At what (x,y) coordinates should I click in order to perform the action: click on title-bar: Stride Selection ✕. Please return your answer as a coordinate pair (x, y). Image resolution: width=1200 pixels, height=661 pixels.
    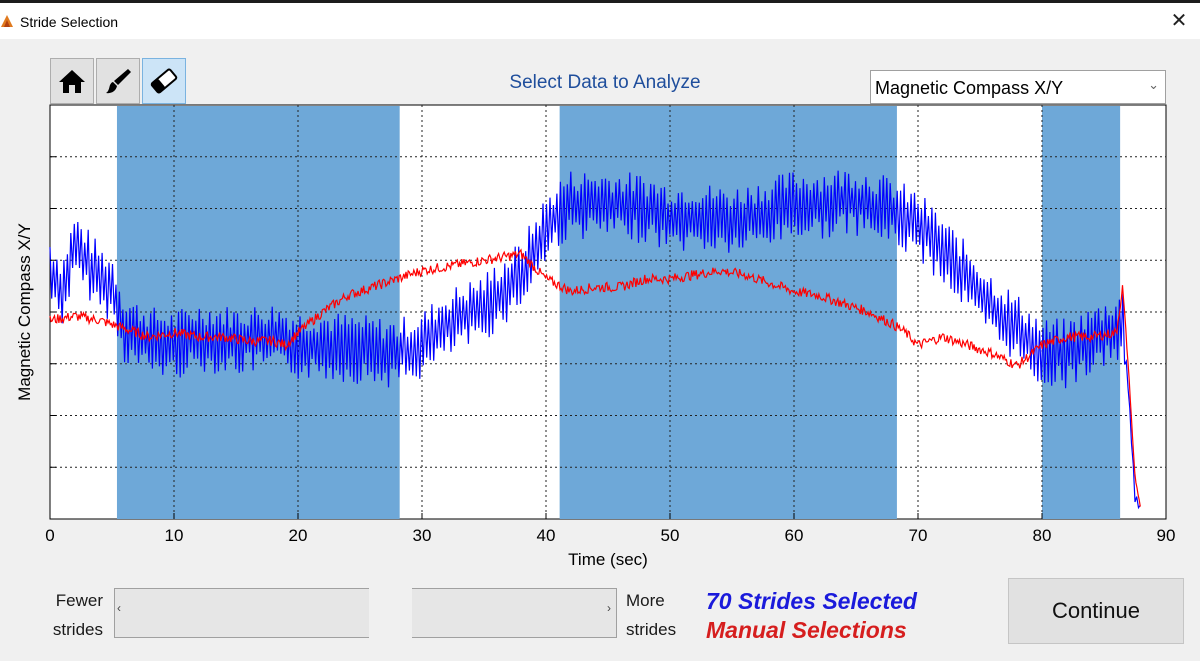
    Looking at the image, I should click on (600, 21).